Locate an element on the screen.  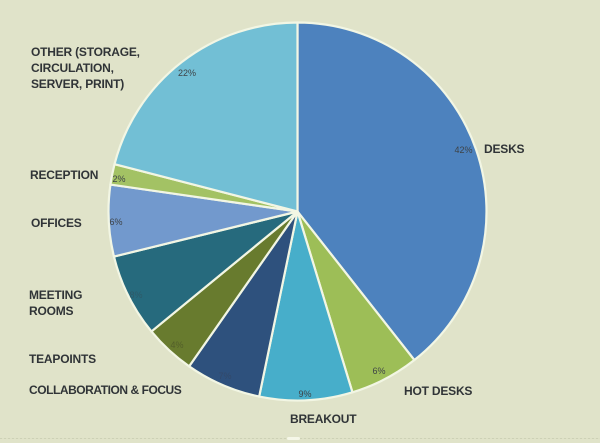
svg-text: 42% is located at coordinates (463, 150).